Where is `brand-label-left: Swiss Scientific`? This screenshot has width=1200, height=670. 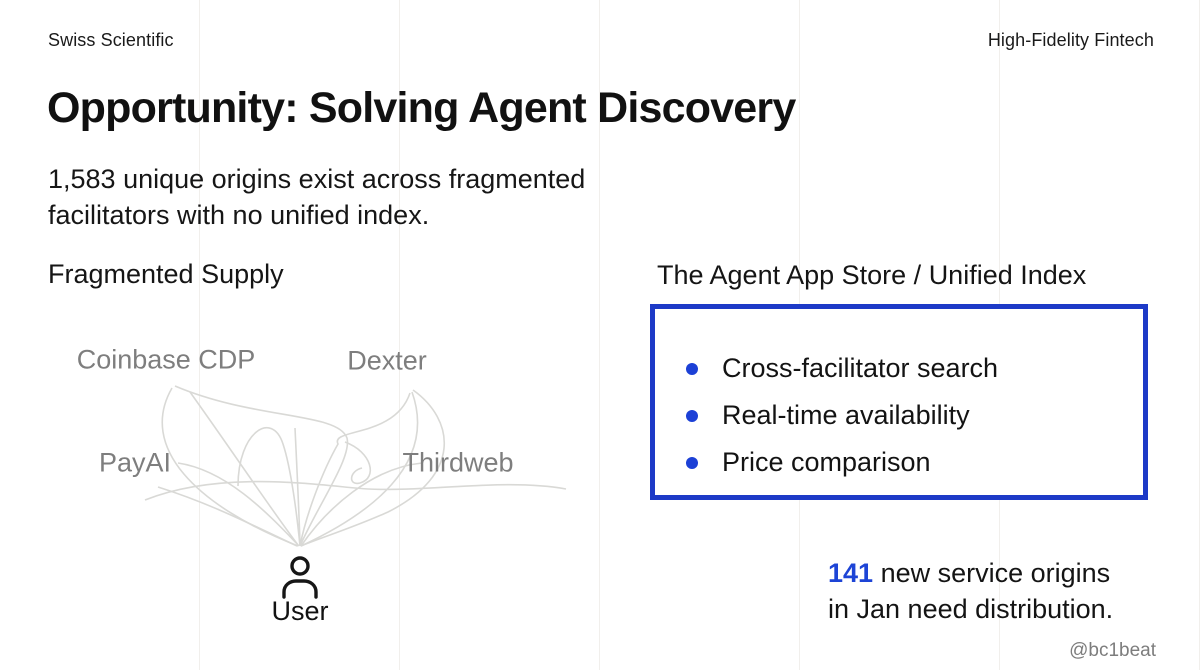 brand-label-left: Swiss Scientific is located at coordinates (111, 40).